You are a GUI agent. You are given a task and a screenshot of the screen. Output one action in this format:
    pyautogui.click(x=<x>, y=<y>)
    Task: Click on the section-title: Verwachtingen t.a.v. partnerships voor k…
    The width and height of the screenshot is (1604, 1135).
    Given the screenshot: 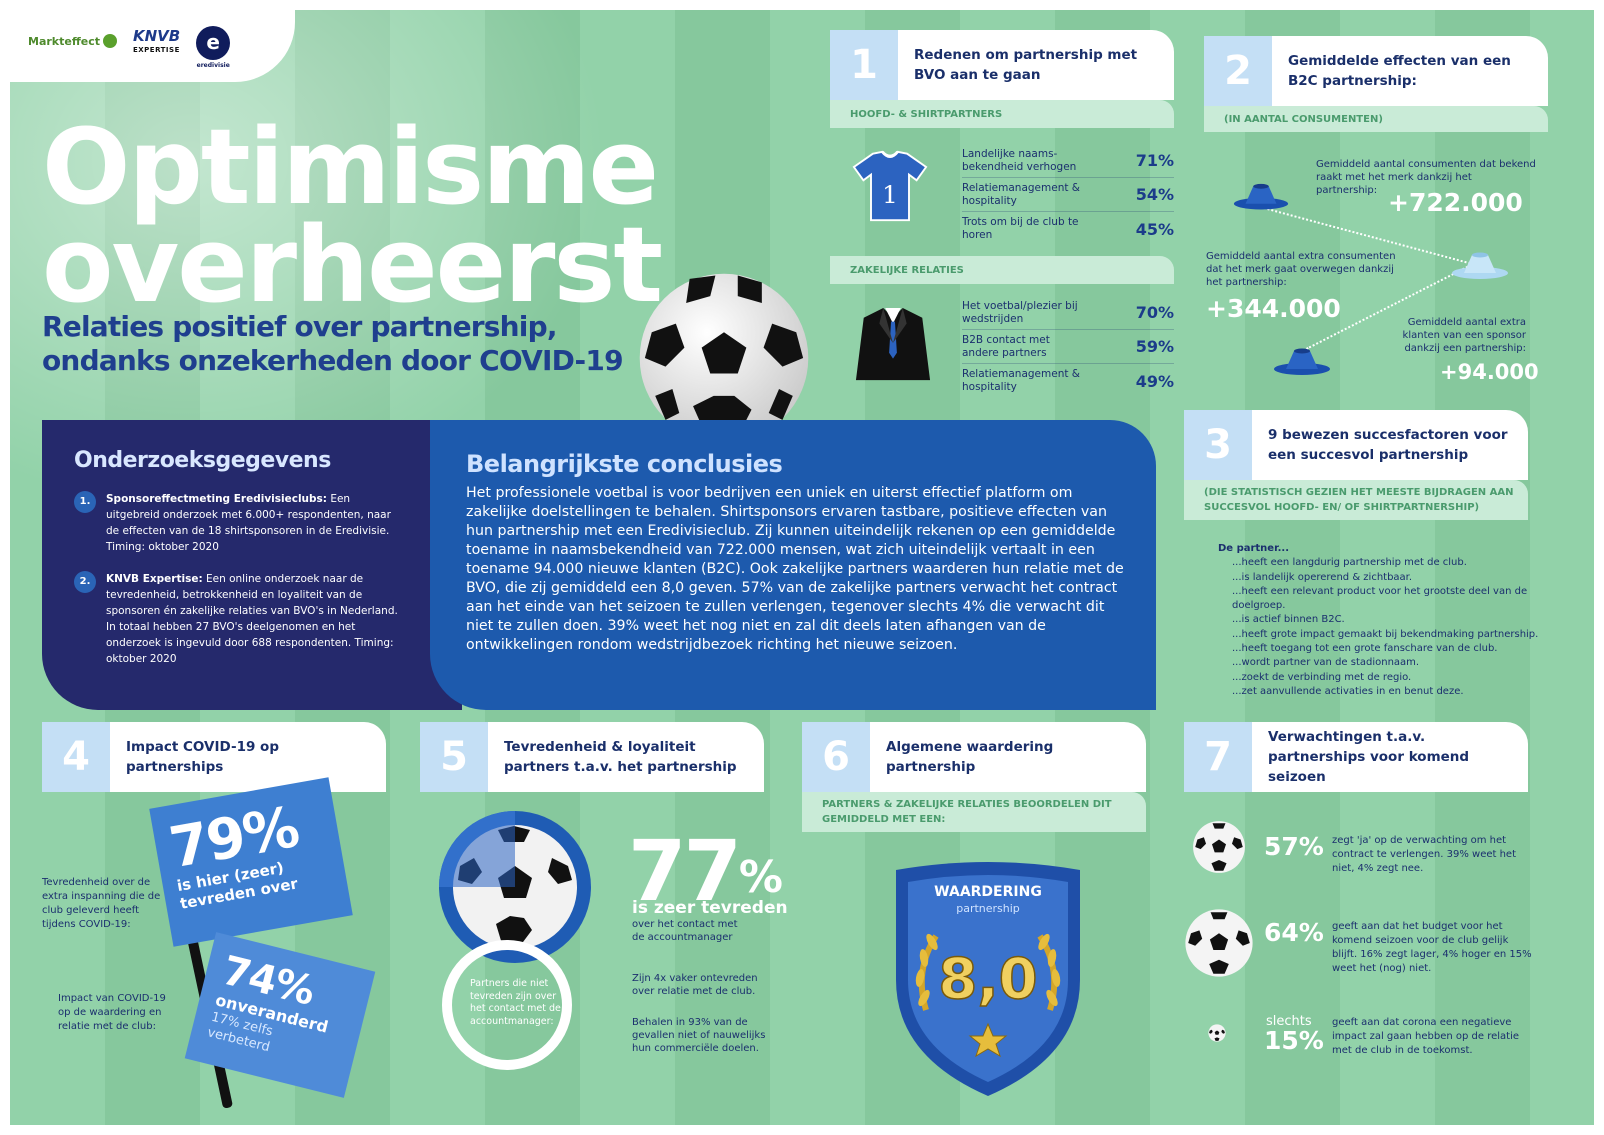 What is the action you would take?
    pyautogui.click(x=1369, y=757)
    